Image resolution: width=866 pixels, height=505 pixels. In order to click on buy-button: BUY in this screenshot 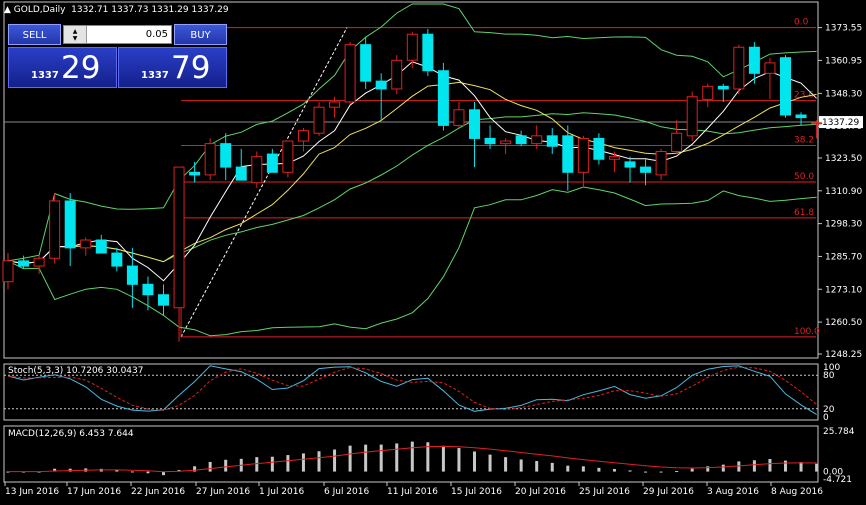, I will do `click(200, 34)`.